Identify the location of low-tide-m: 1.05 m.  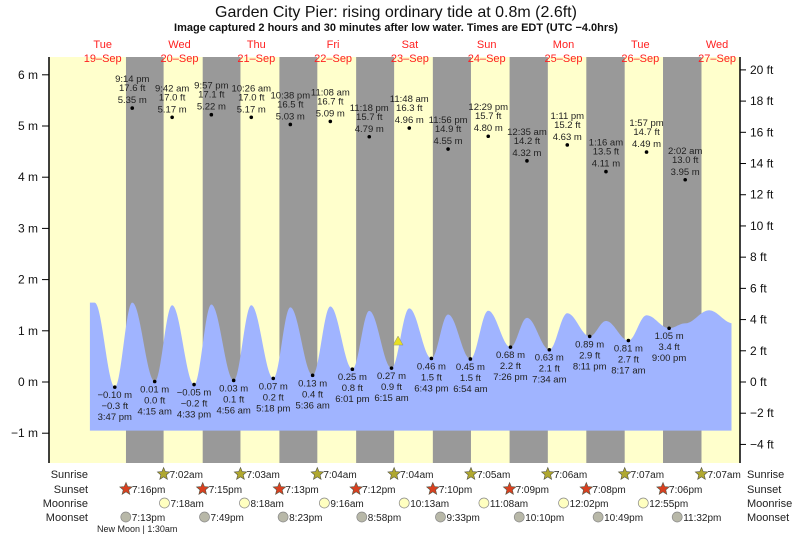
(669, 336).